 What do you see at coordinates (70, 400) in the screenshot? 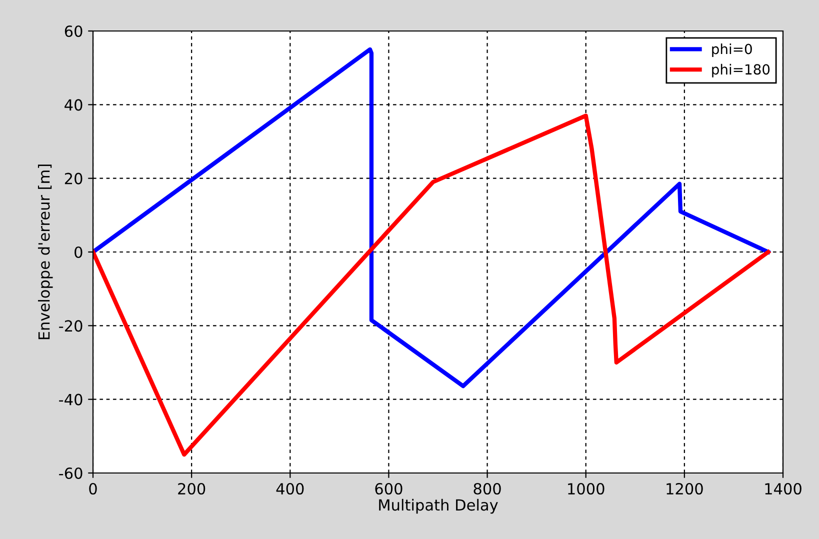
I see `y-tick-label: -40` at bounding box center [70, 400].